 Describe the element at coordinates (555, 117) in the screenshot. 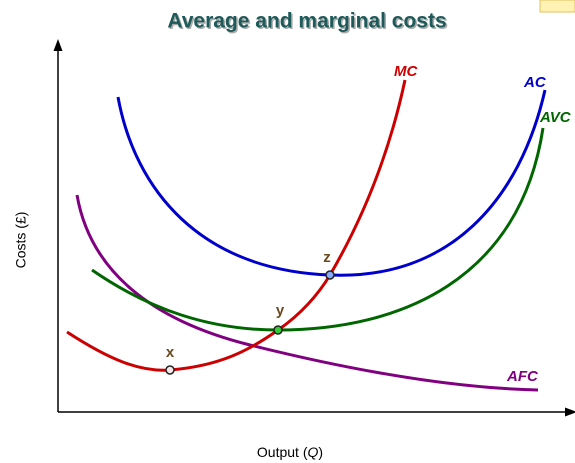

I see `curve-label: AVC` at that location.